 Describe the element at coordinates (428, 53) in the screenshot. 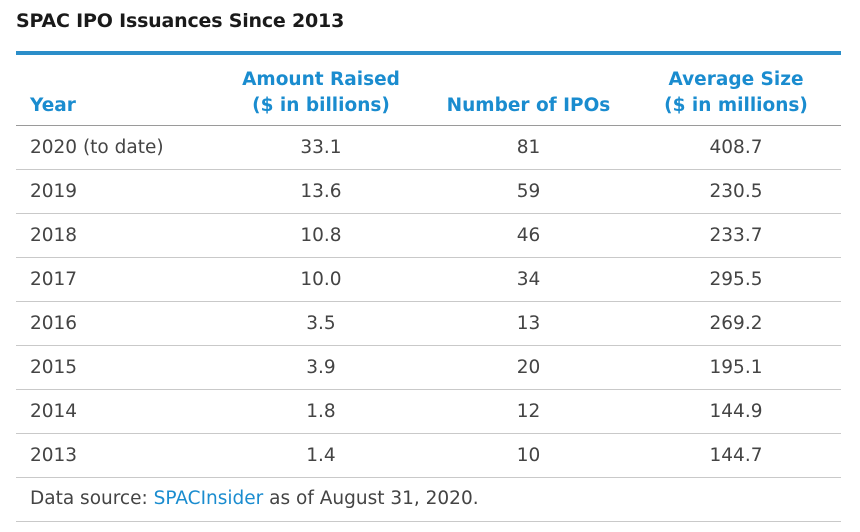

I see `header-rule` at that location.